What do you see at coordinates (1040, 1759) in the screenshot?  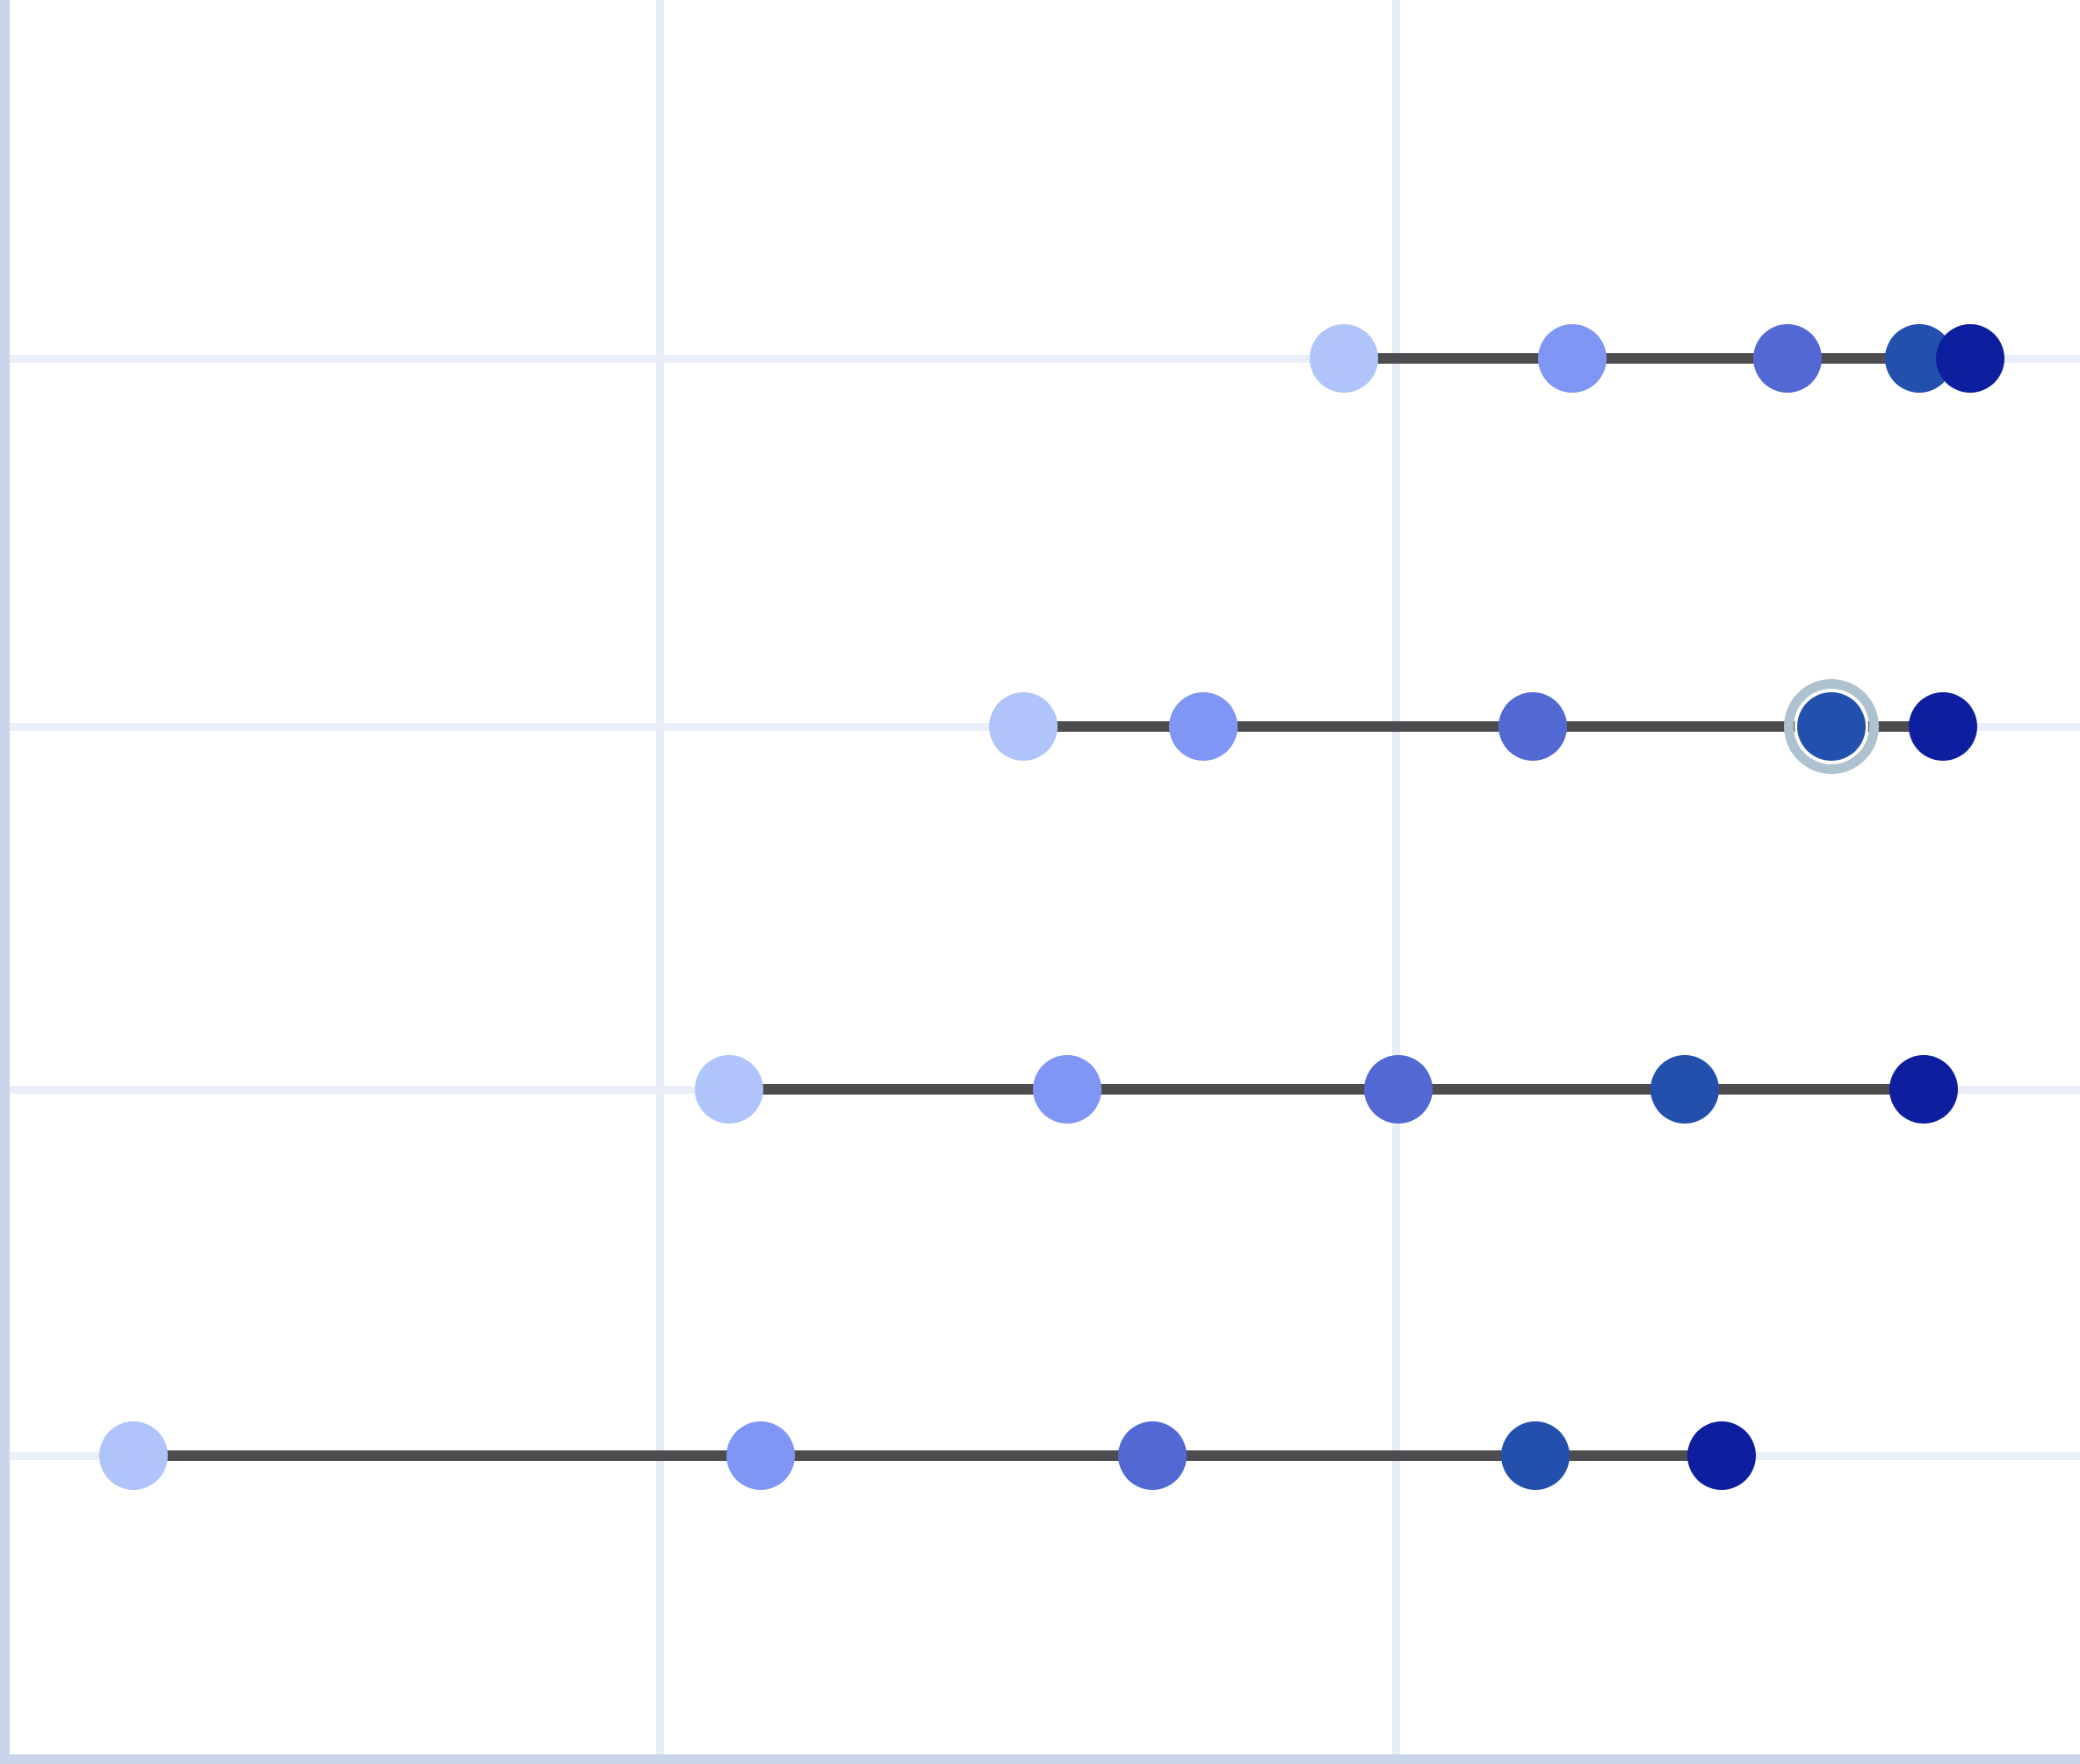 I see `x-axis-line` at bounding box center [1040, 1759].